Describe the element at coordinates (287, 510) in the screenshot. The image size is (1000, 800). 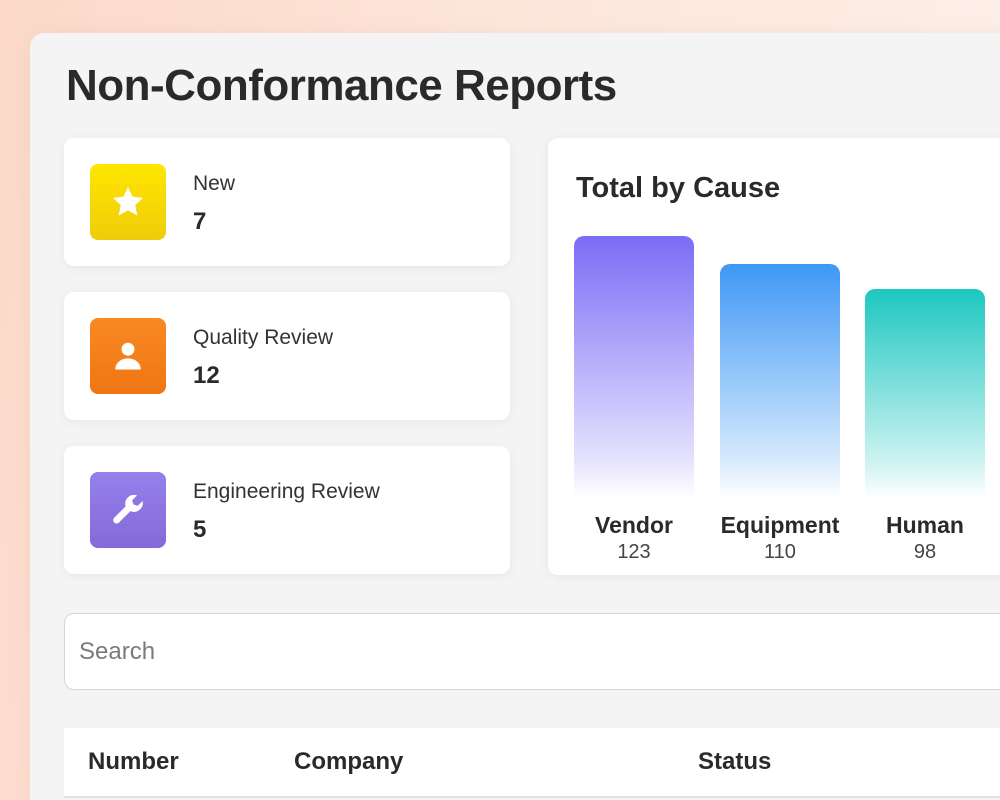
I see `stat-card-engineering-review: Engineering Review 5` at that location.